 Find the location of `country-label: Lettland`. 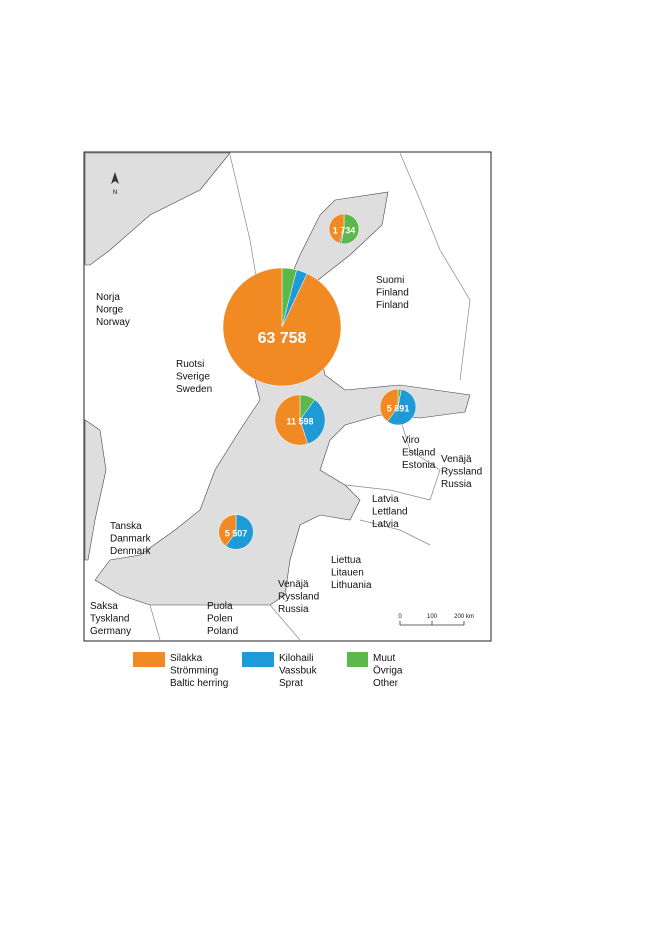

country-label: Lettland is located at coordinates (390, 512).